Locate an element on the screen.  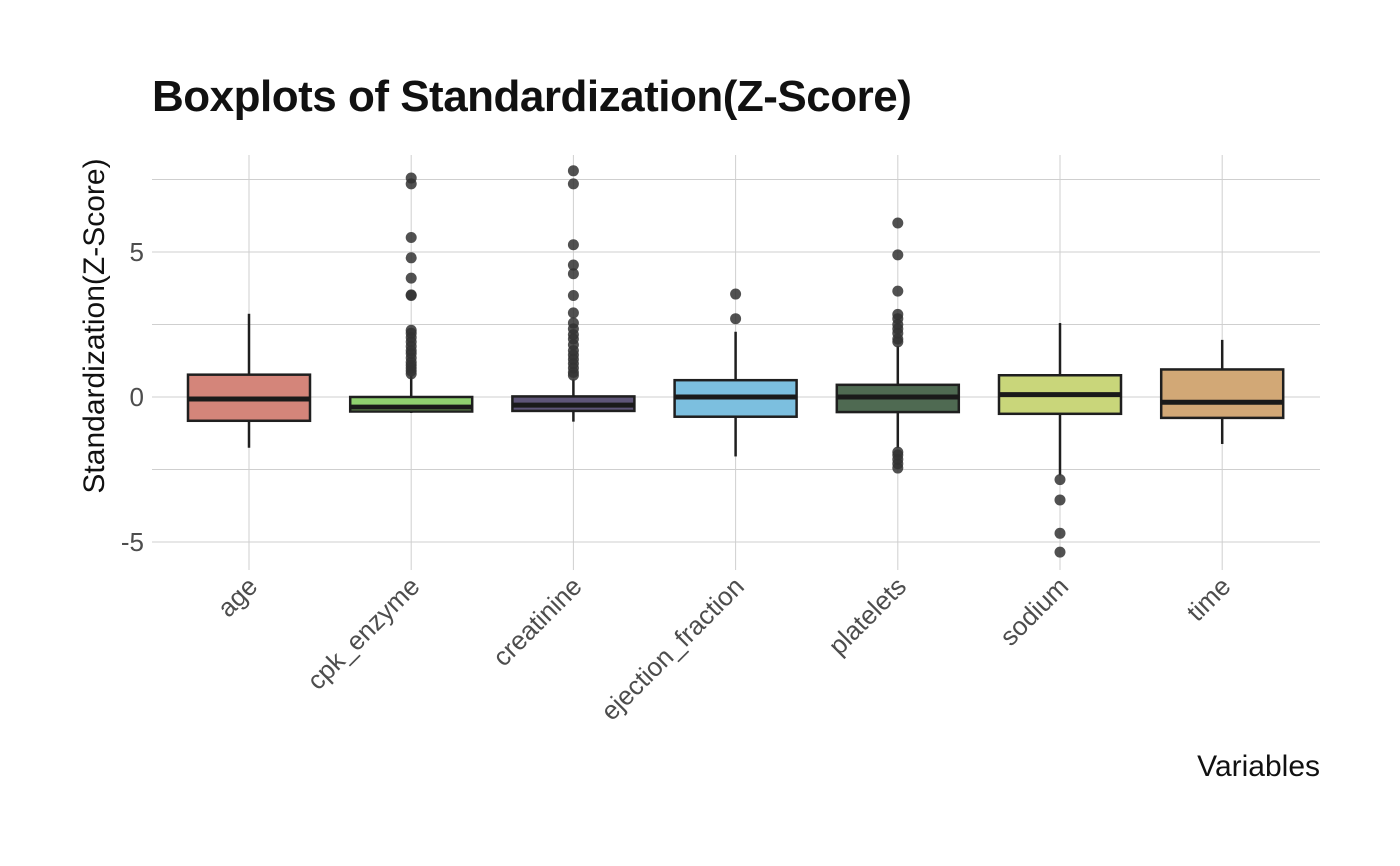
box-sodium is located at coordinates (1060, 440).